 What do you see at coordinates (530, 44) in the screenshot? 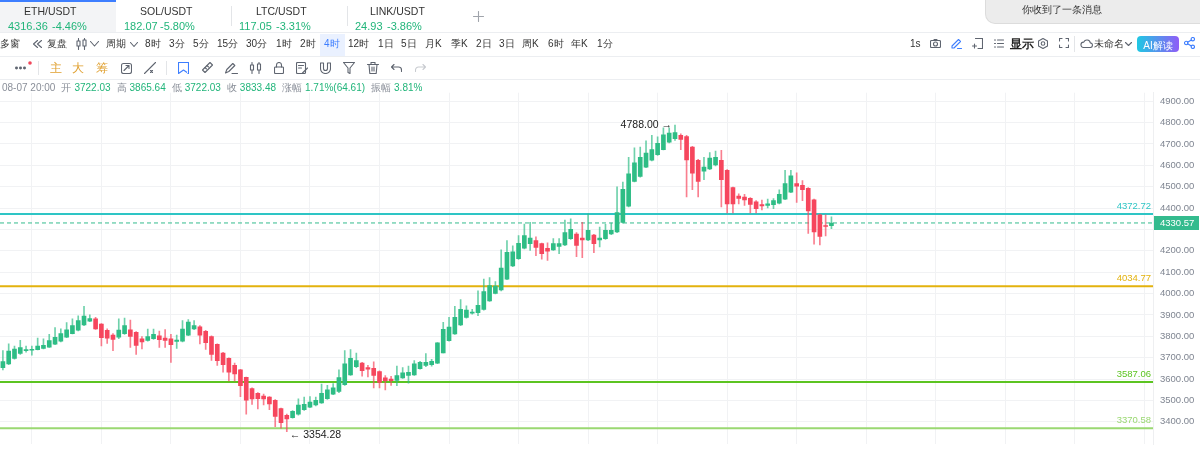
I see `text: 周K` at bounding box center [530, 44].